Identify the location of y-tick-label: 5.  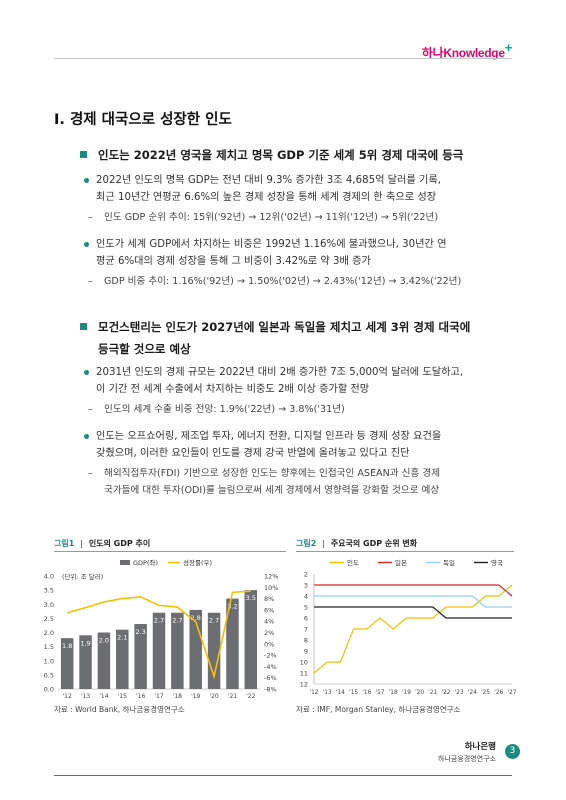
(306, 608).